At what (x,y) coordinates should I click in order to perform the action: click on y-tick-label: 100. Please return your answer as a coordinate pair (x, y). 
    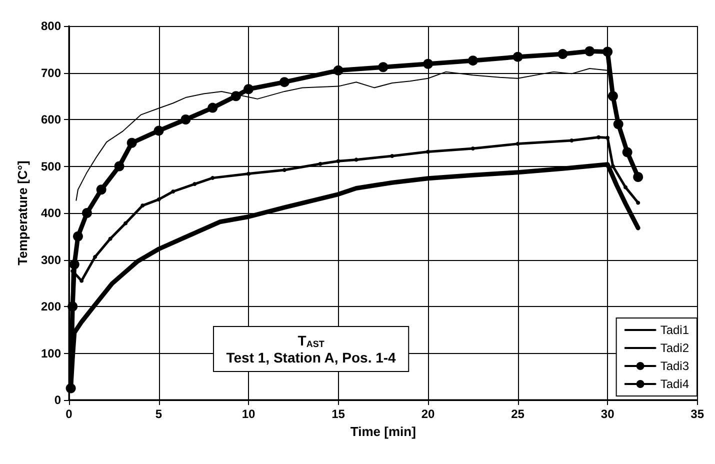
    Looking at the image, I should click on (51, 353).